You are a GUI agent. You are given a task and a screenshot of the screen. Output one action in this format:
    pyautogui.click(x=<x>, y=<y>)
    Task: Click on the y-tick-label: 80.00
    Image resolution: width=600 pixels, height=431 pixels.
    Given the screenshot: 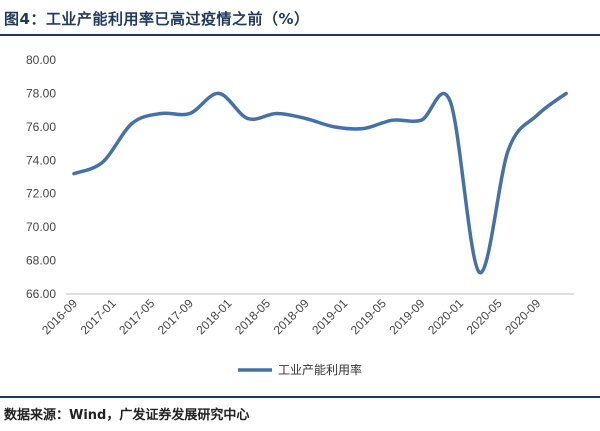 What is the action you would take?
    pyautogui.click(x=41, y=60)
    